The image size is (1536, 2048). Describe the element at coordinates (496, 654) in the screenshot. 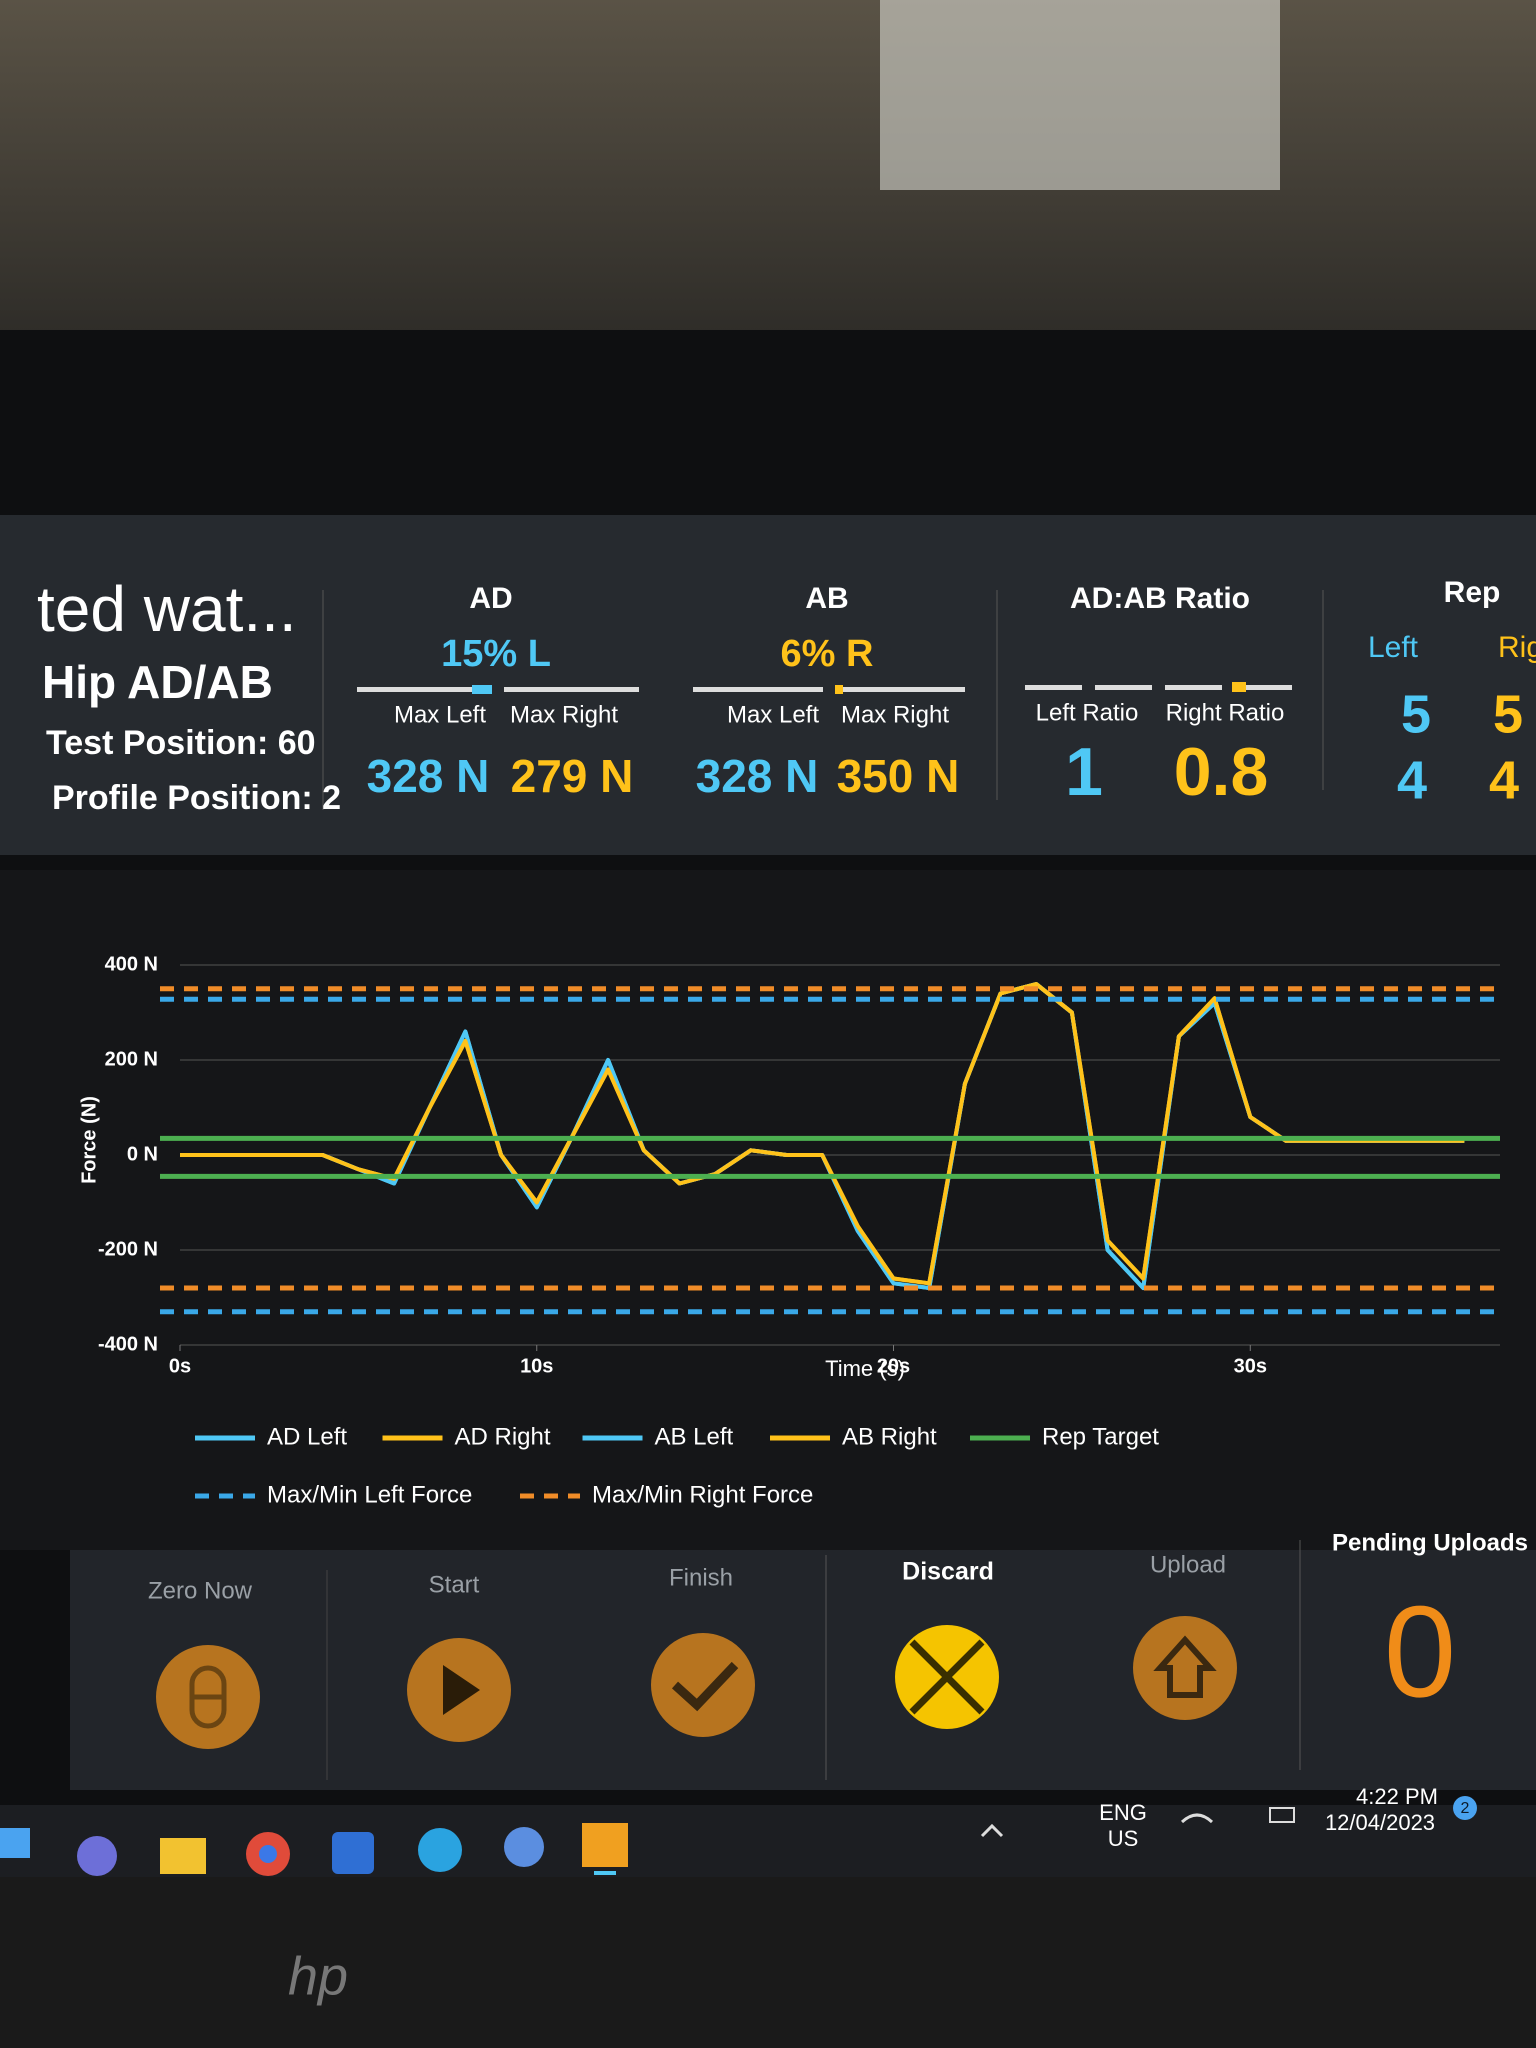

I see `ad-difference: 15% L` at that location.